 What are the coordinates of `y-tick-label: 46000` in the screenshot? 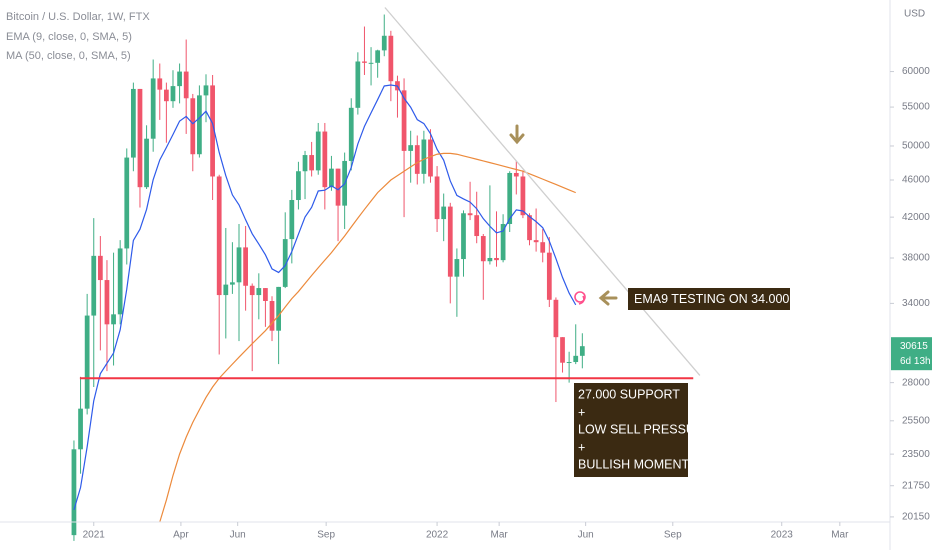 It's located at (916, 180).